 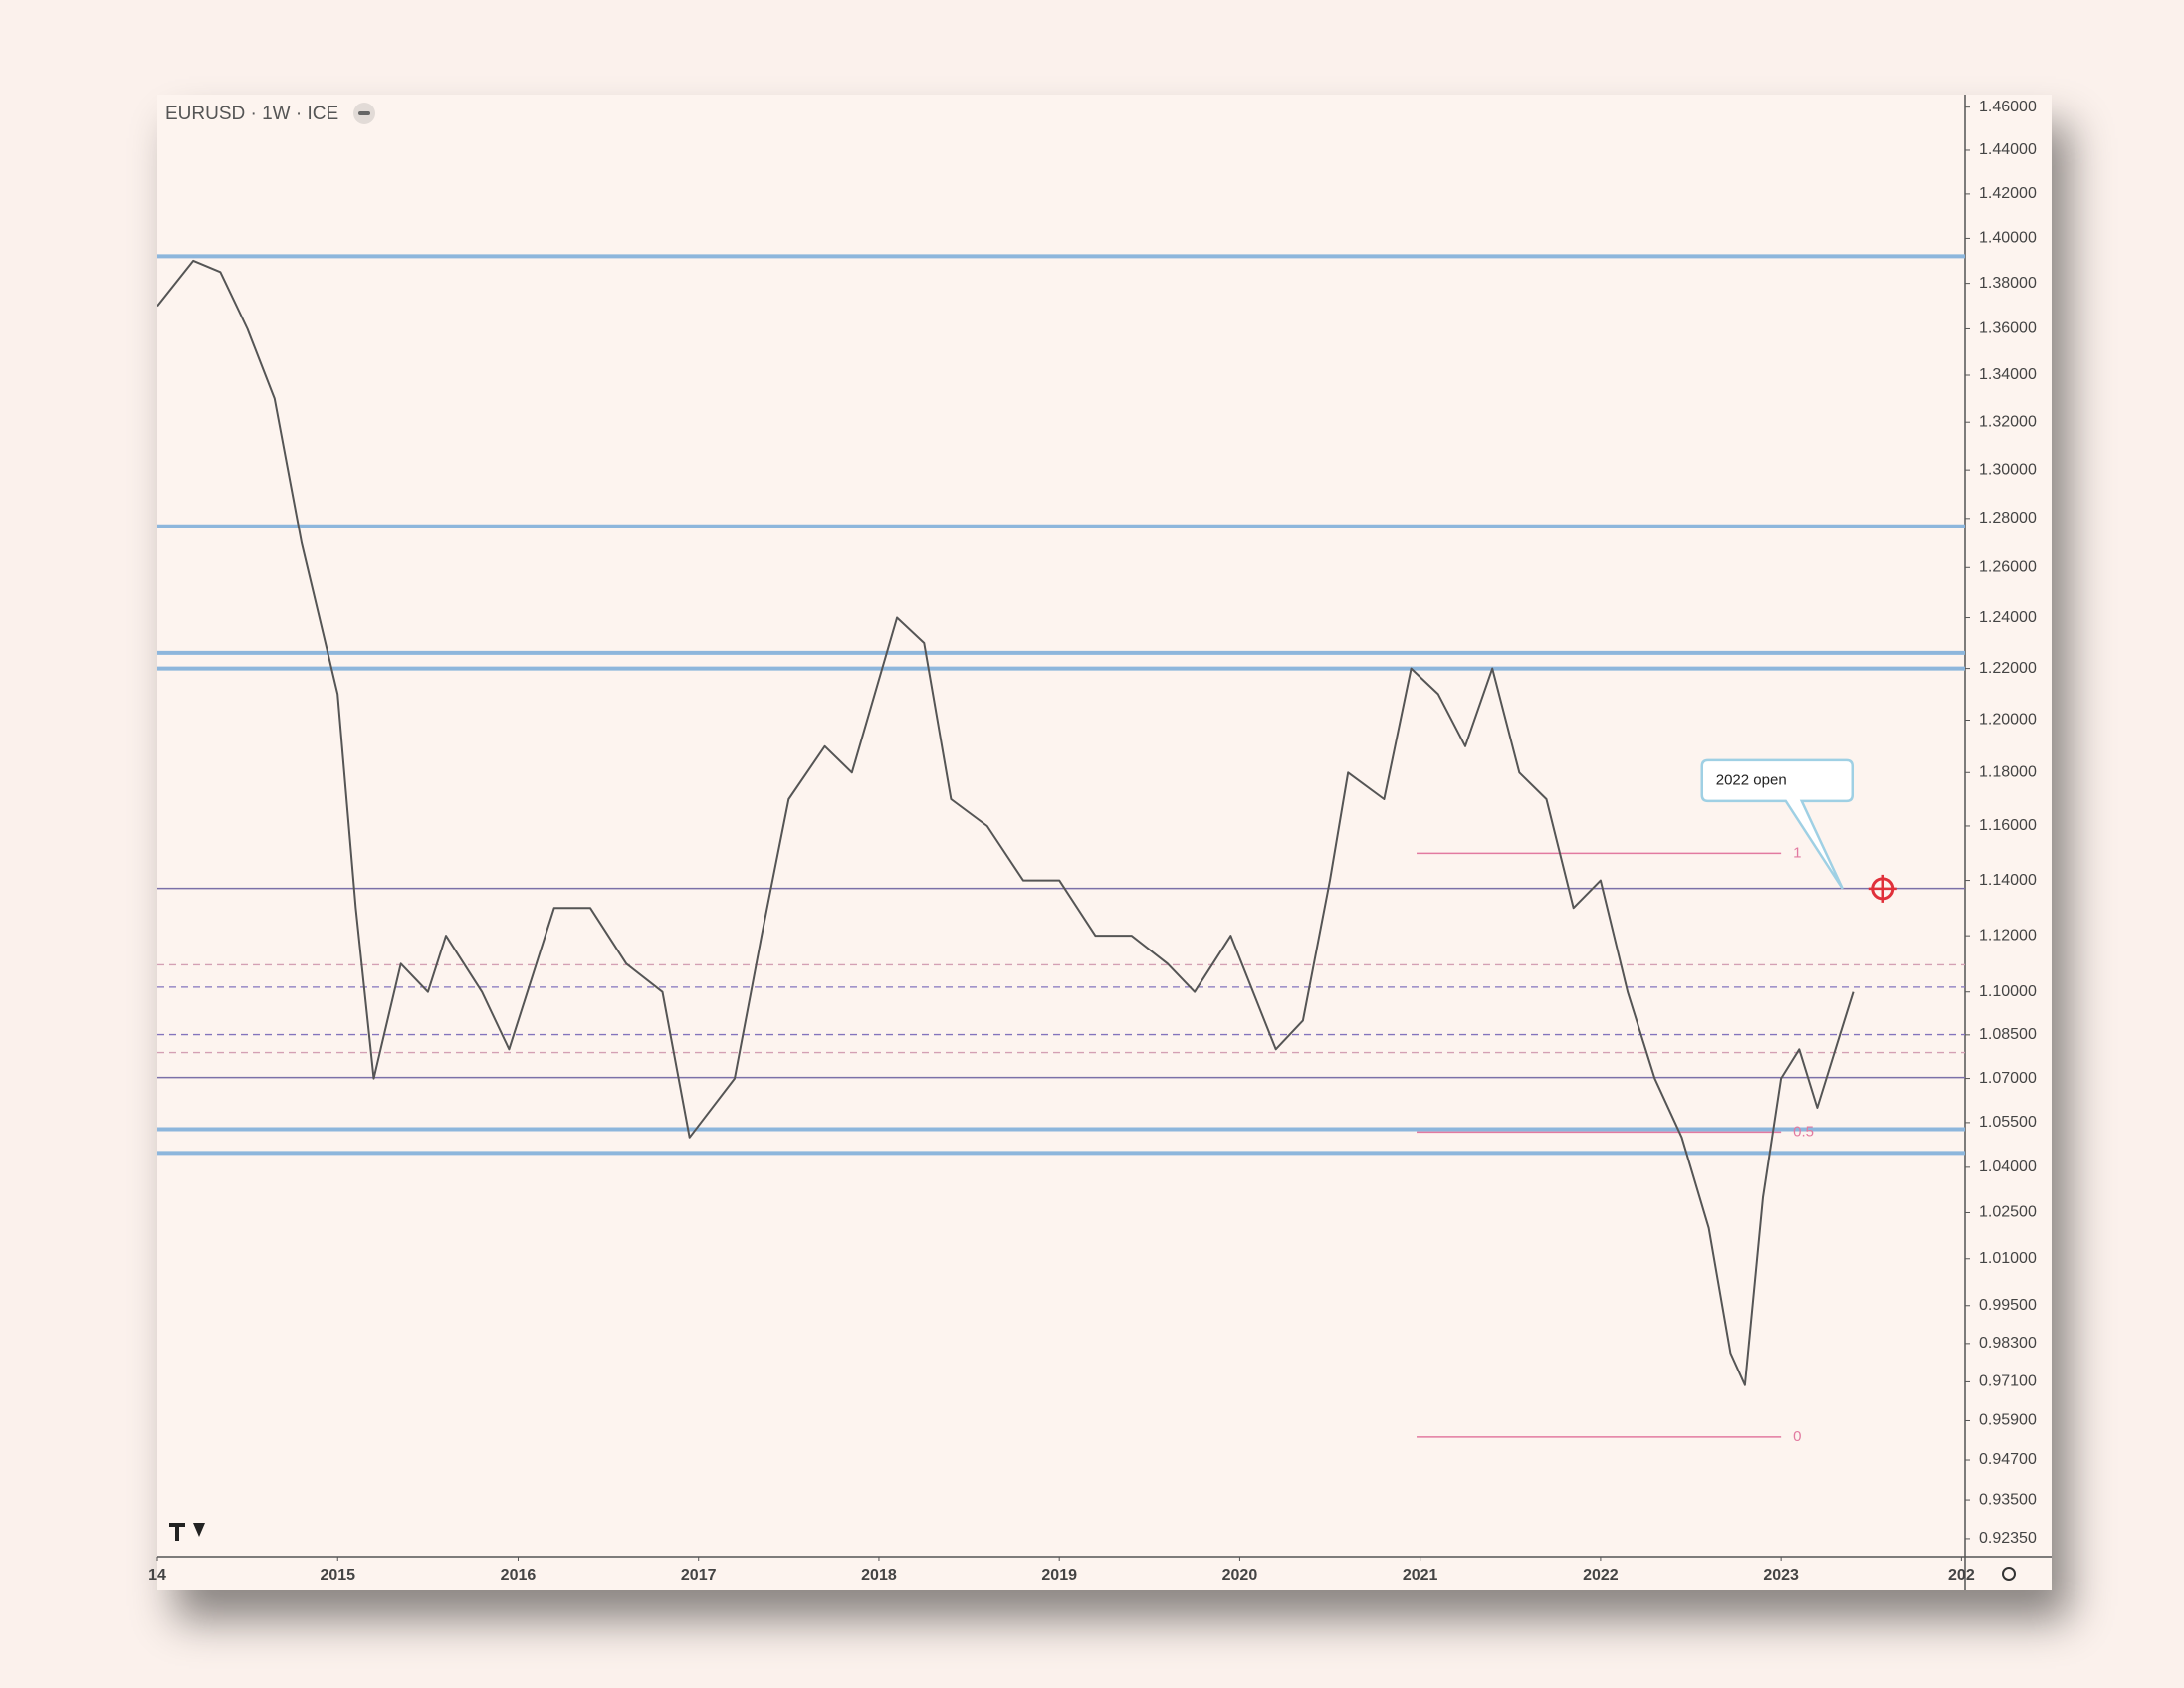 I want to click on y-tick-label: 0.99500, so click(x=2008, y=1305).